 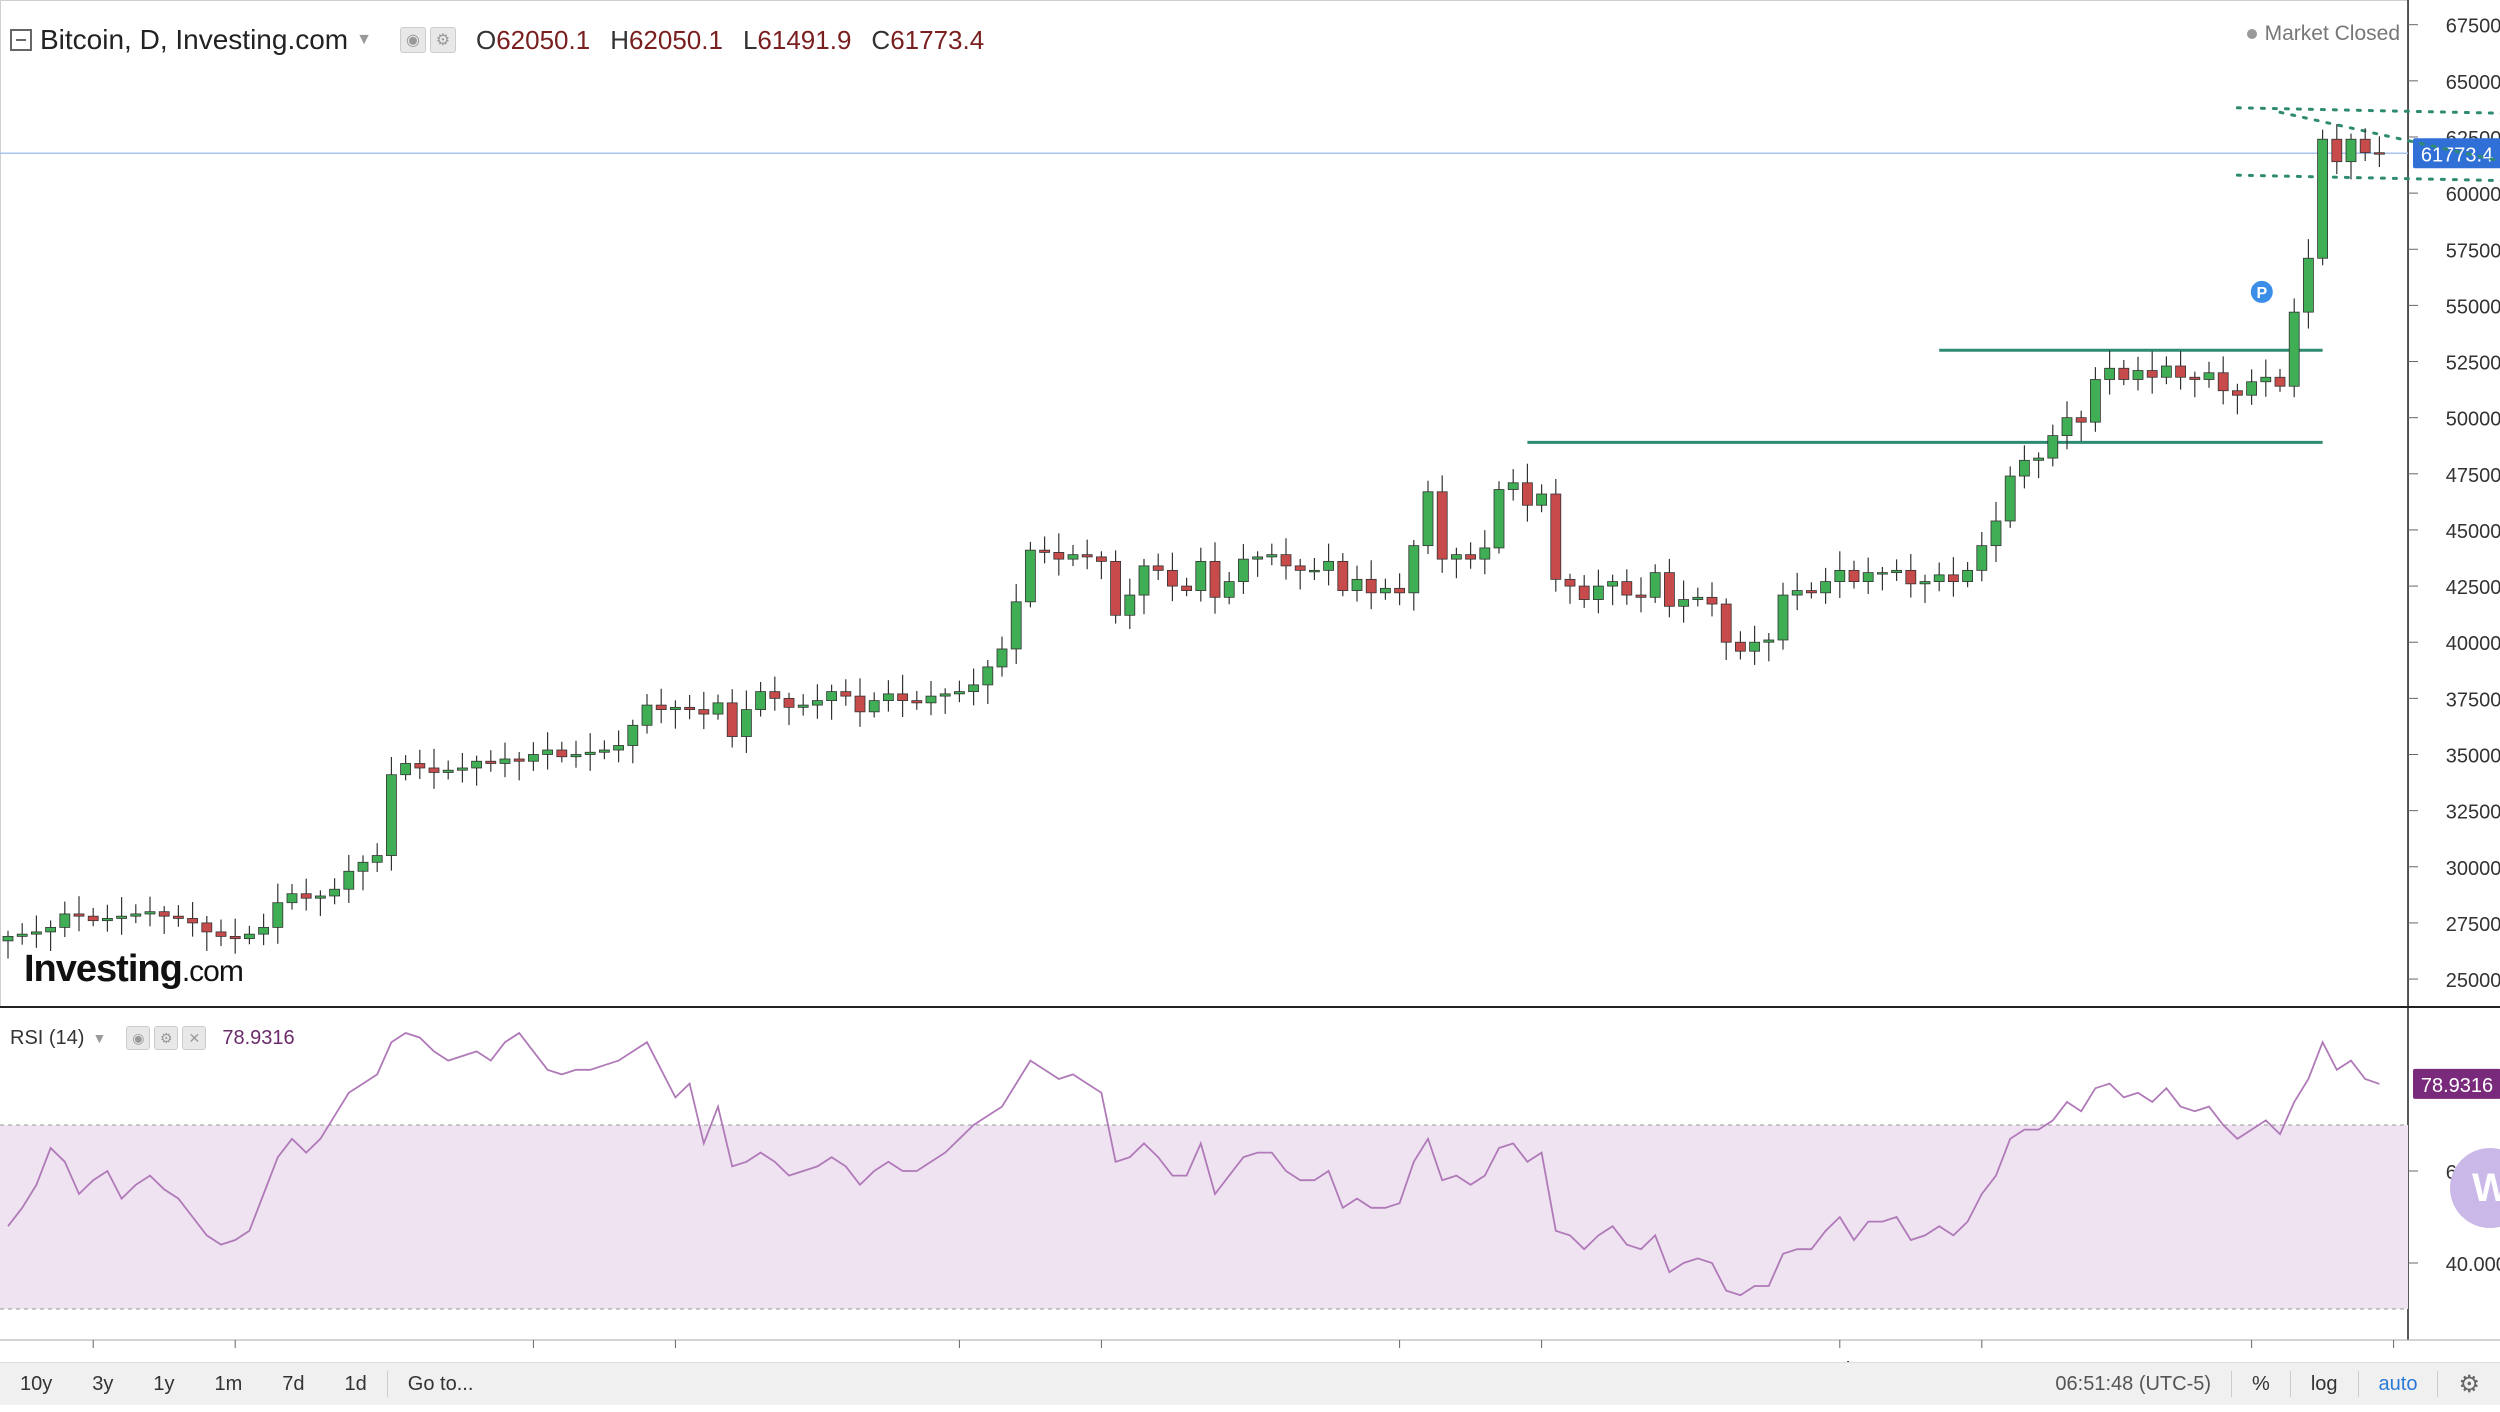 What do you see at coordinates (2473, 1265) in the screenshot?
I see `rsi-tick-label: 40.0000` at bounding box center [2473, 1265].